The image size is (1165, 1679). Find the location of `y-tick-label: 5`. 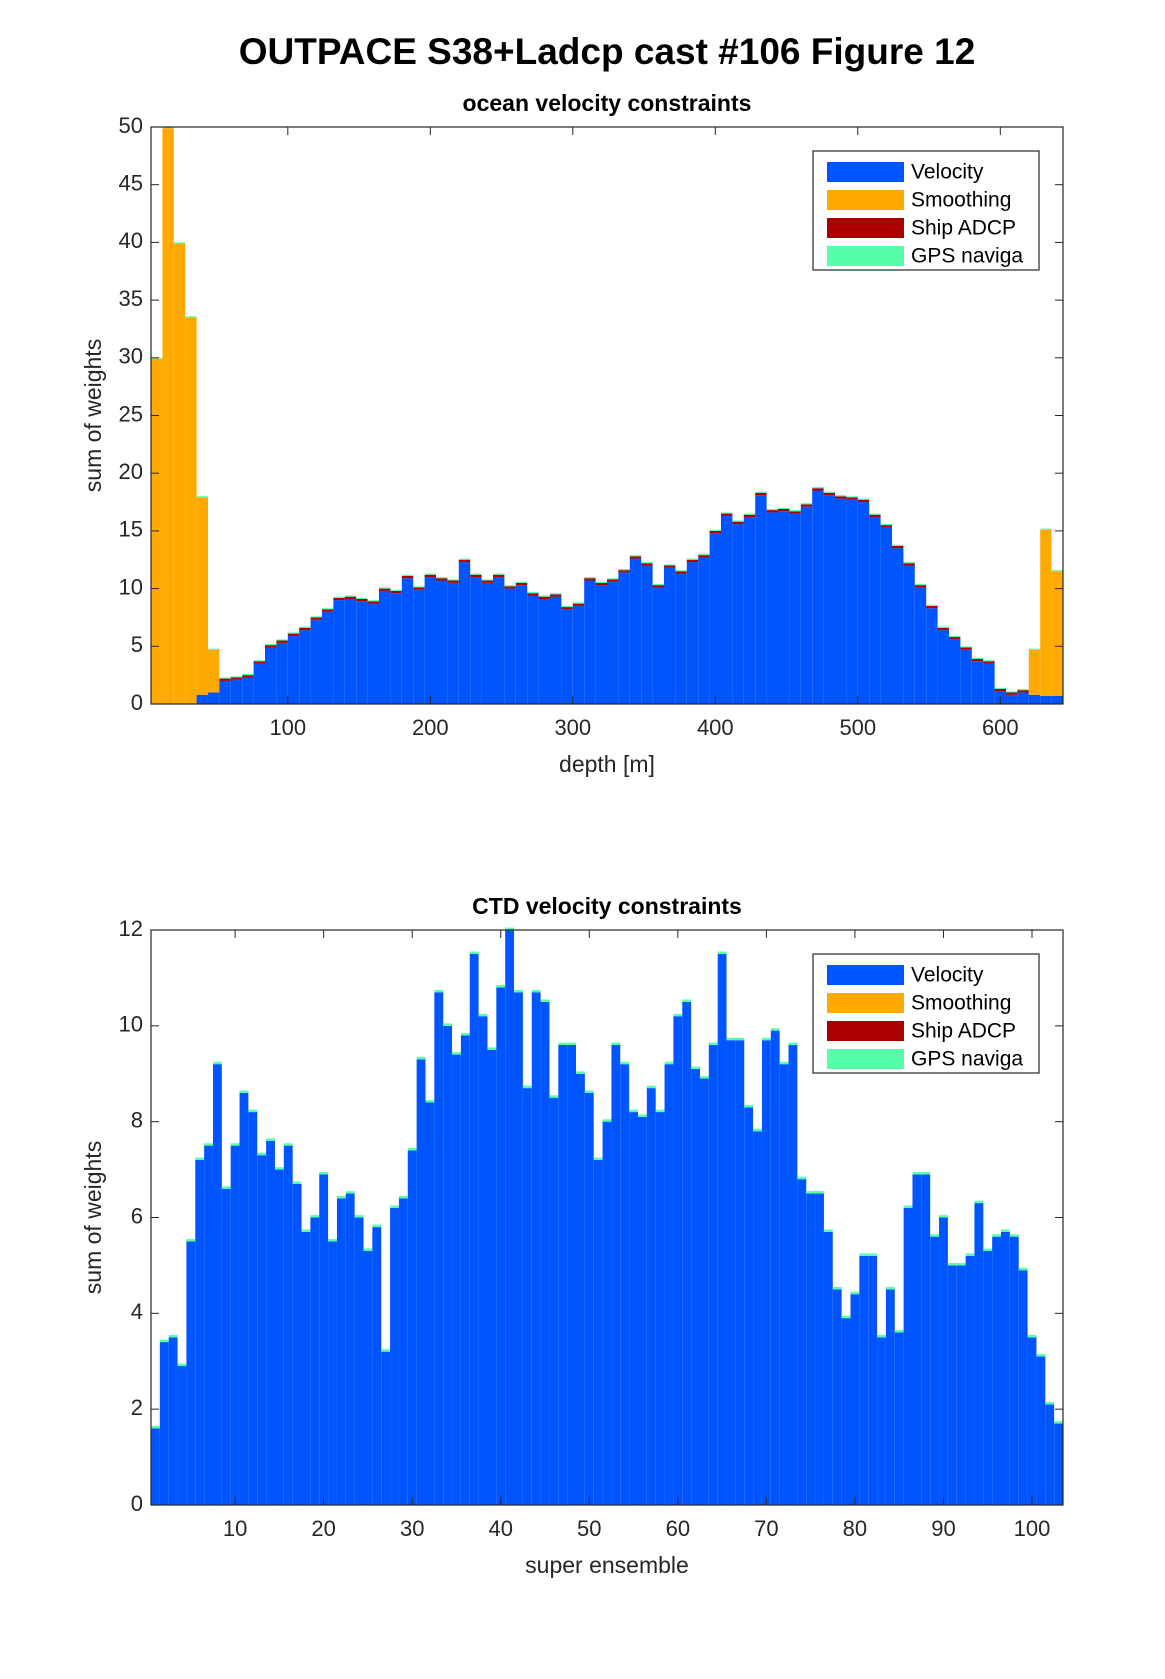

y-tick-label: 5 is located at coordinates (137, 644).